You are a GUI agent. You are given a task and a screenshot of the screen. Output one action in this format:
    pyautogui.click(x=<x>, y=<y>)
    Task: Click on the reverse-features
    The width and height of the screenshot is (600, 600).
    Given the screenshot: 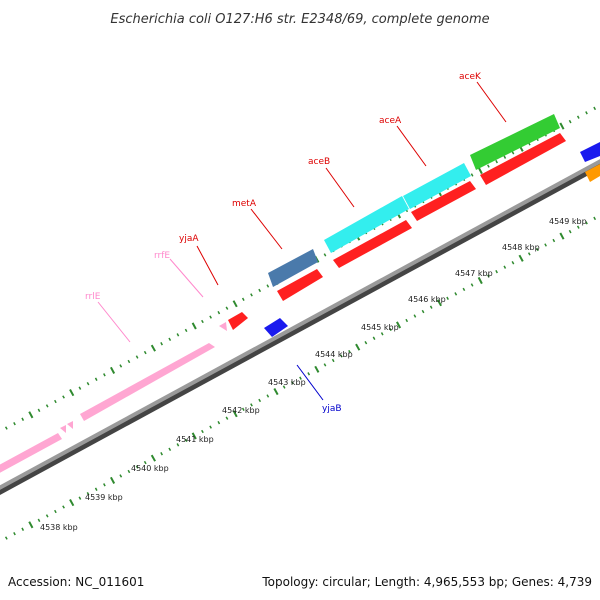 What is the action you would take?
    pyautogui.click(x=276, y=327)
    